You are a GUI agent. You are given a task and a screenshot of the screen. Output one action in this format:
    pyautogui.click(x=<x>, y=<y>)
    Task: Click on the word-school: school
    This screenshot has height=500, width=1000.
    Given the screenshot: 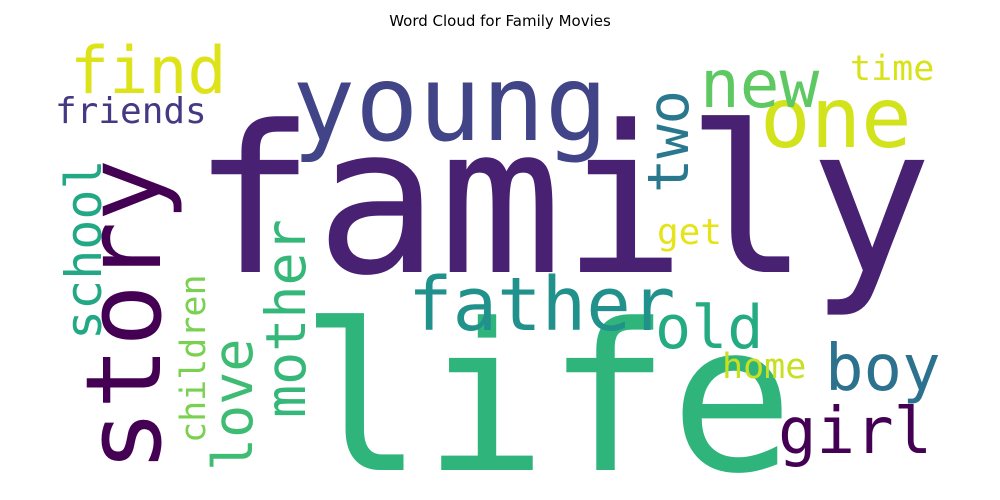 What is the action you would take?
    pyautogui.click(x=84, y=249)
    